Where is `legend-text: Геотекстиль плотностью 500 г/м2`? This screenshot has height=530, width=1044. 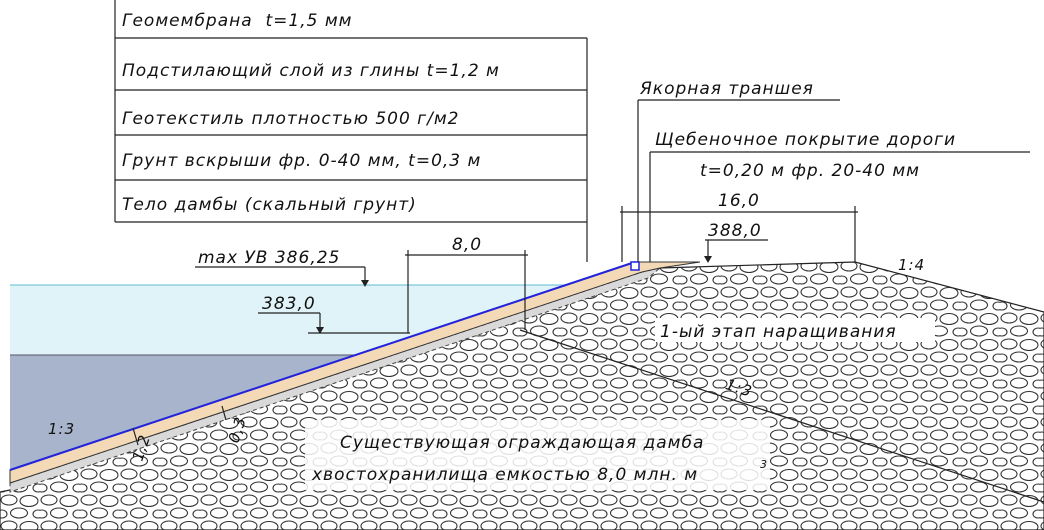 legend-text: Геотекстиль плотностью 500 г/м2 is located at coordinates (290, 119).